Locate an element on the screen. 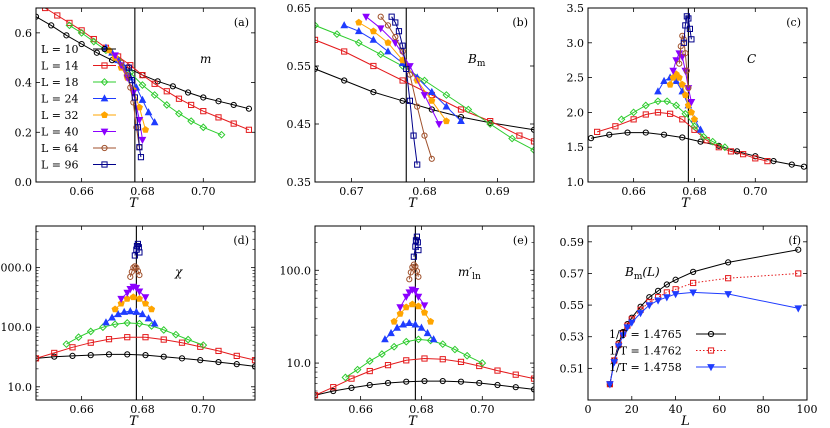 This screenshot has height=428, width=830. legend-label: L = 18 is located at coordinates (60, 82).